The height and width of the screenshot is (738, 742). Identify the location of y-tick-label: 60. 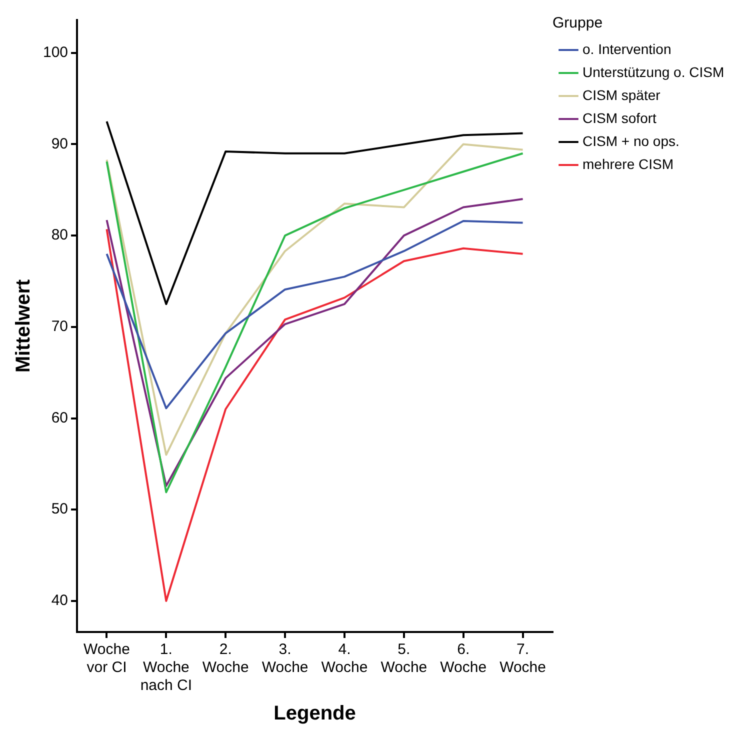
(59, 417).